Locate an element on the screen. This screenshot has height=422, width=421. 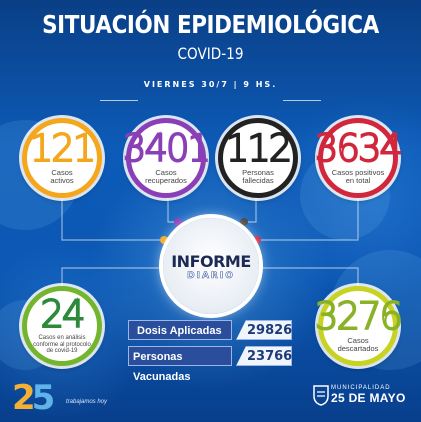
report-date: VIERNES 30/7 | 9 HS. is located at coordinates (210, 84).